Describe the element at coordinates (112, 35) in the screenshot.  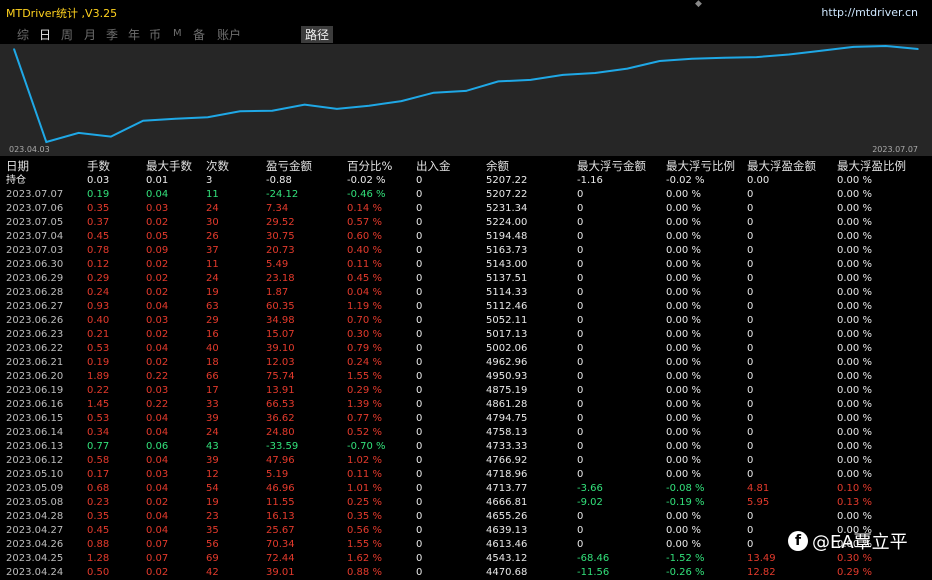
I see `tab-quarter: 季` at that location.